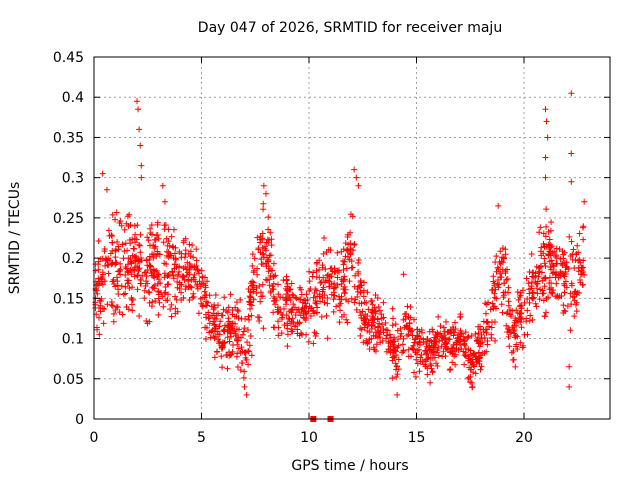 The height and width of the screenshot is (480, 640). I want to click on y-tick-label: 0.15, so click(68, 299).